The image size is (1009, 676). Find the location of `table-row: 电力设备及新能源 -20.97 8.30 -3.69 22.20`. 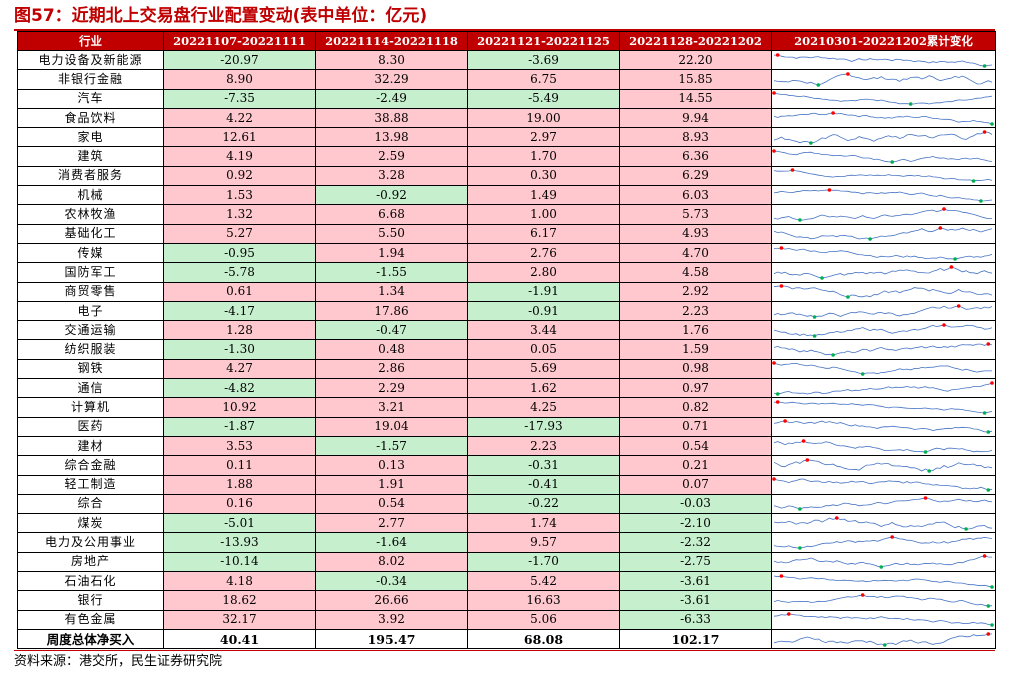

table-row: 电力设备及新能源 -20.97 8.30 -3.69 22.20 is located at coordinates (506, 60).